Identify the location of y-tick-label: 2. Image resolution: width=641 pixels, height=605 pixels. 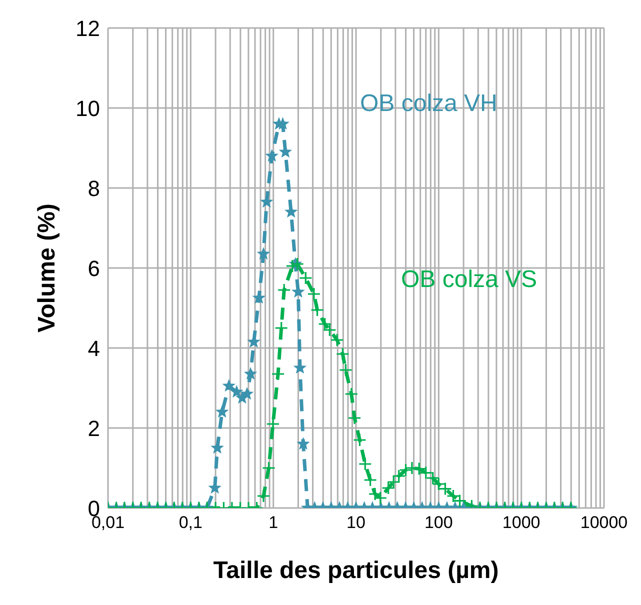
(94, 428).